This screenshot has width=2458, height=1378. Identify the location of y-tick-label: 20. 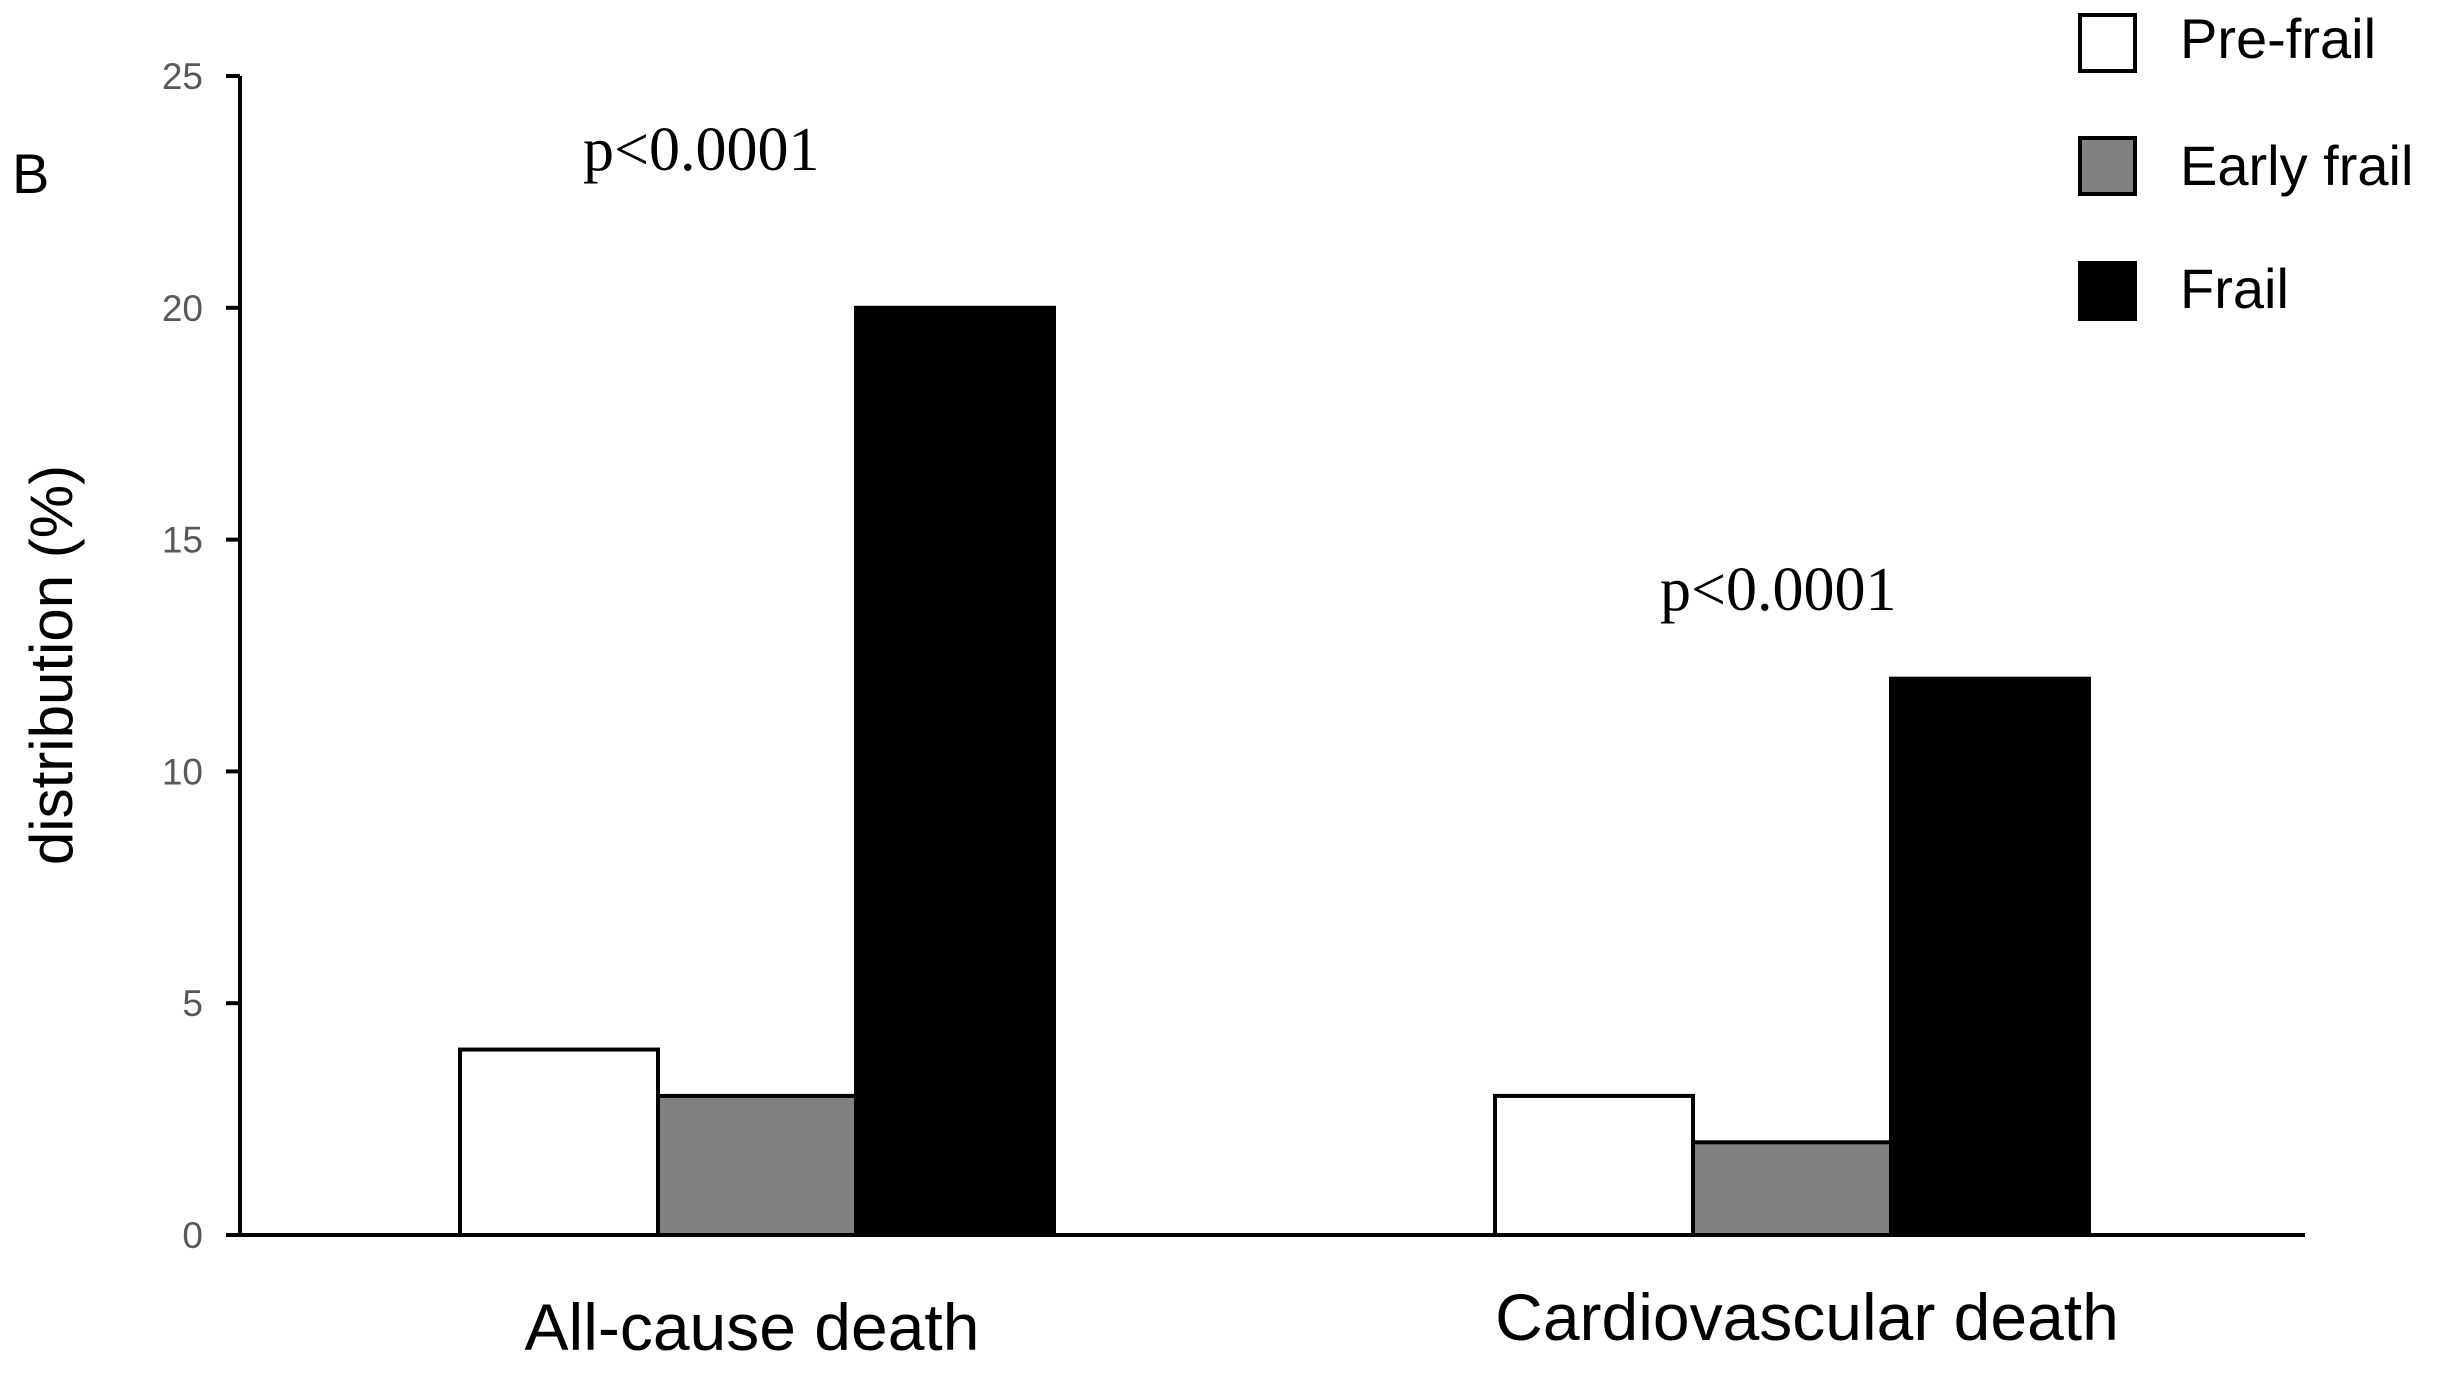
(182, 308).